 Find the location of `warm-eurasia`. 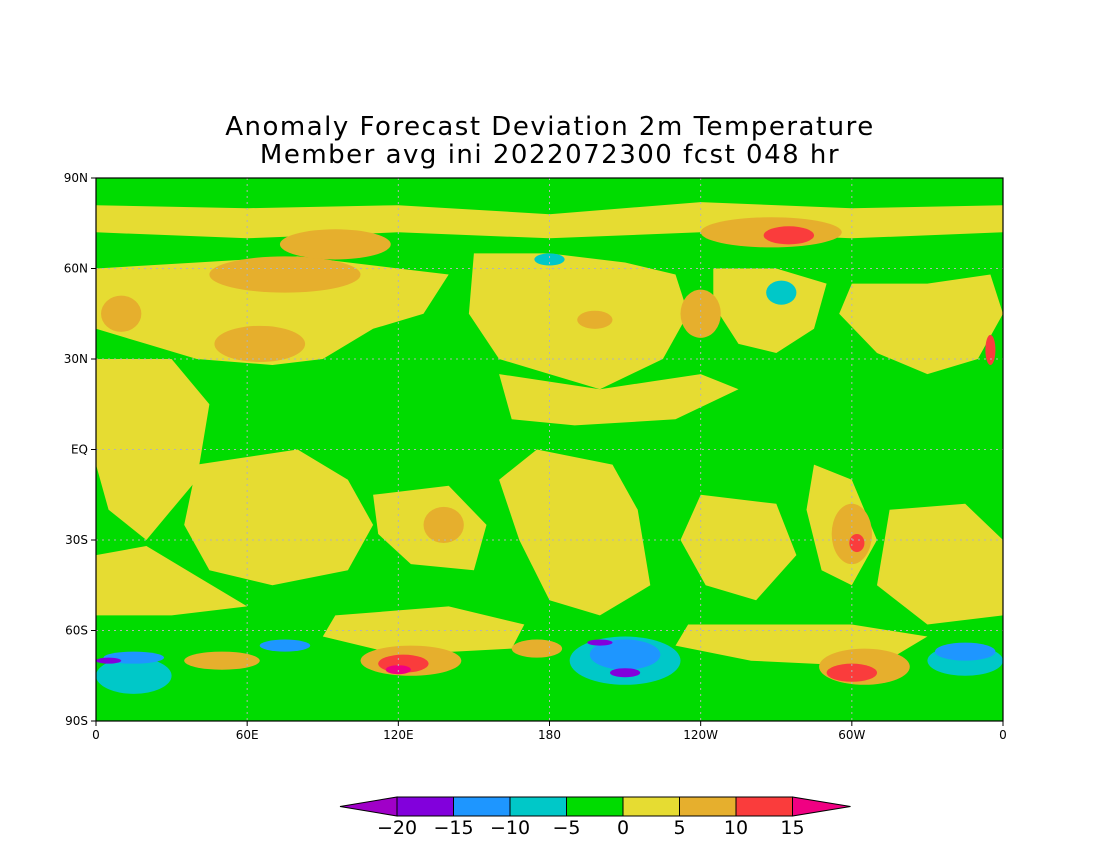

warm-eurasia is located at coordinates (272, 310).